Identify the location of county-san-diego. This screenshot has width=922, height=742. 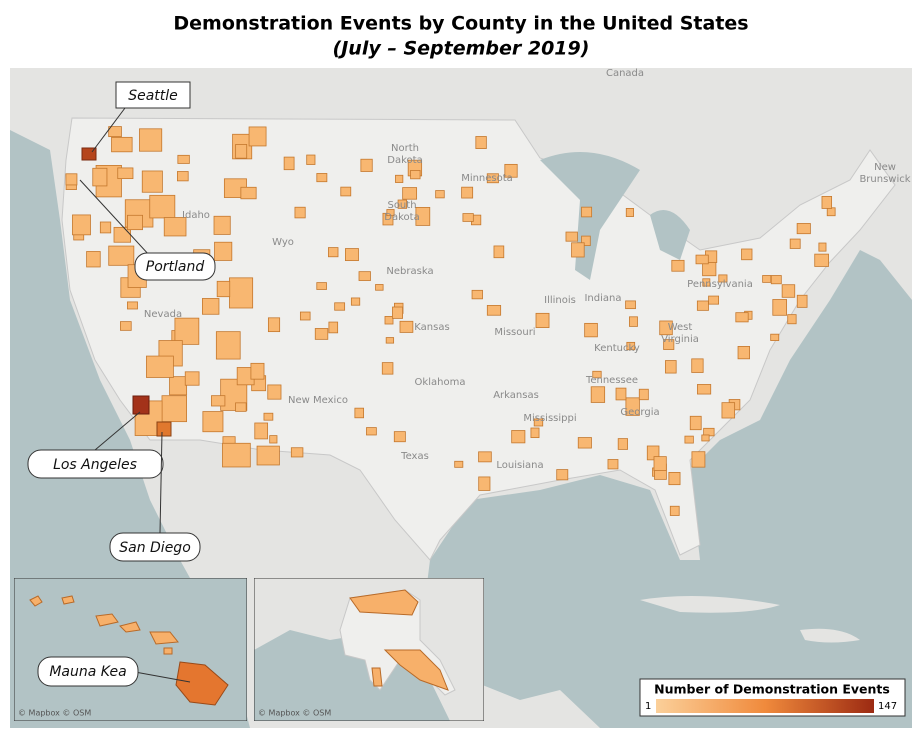
(164, 429).